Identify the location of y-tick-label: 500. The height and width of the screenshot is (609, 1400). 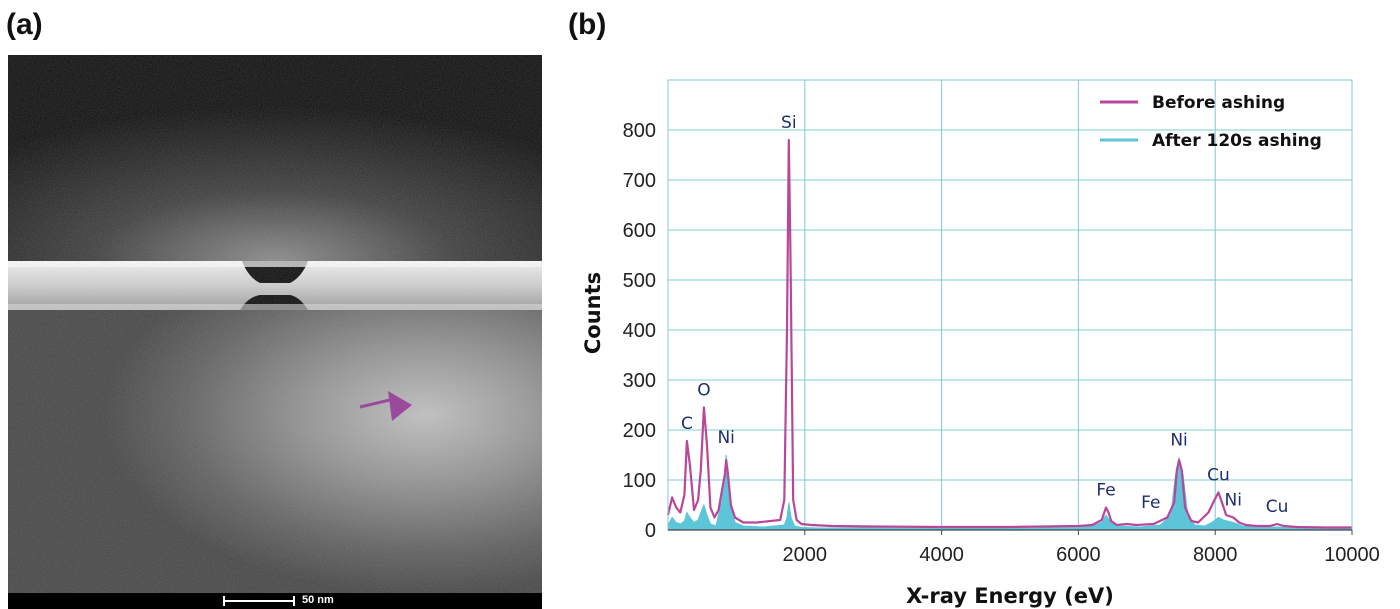
(639, 281).